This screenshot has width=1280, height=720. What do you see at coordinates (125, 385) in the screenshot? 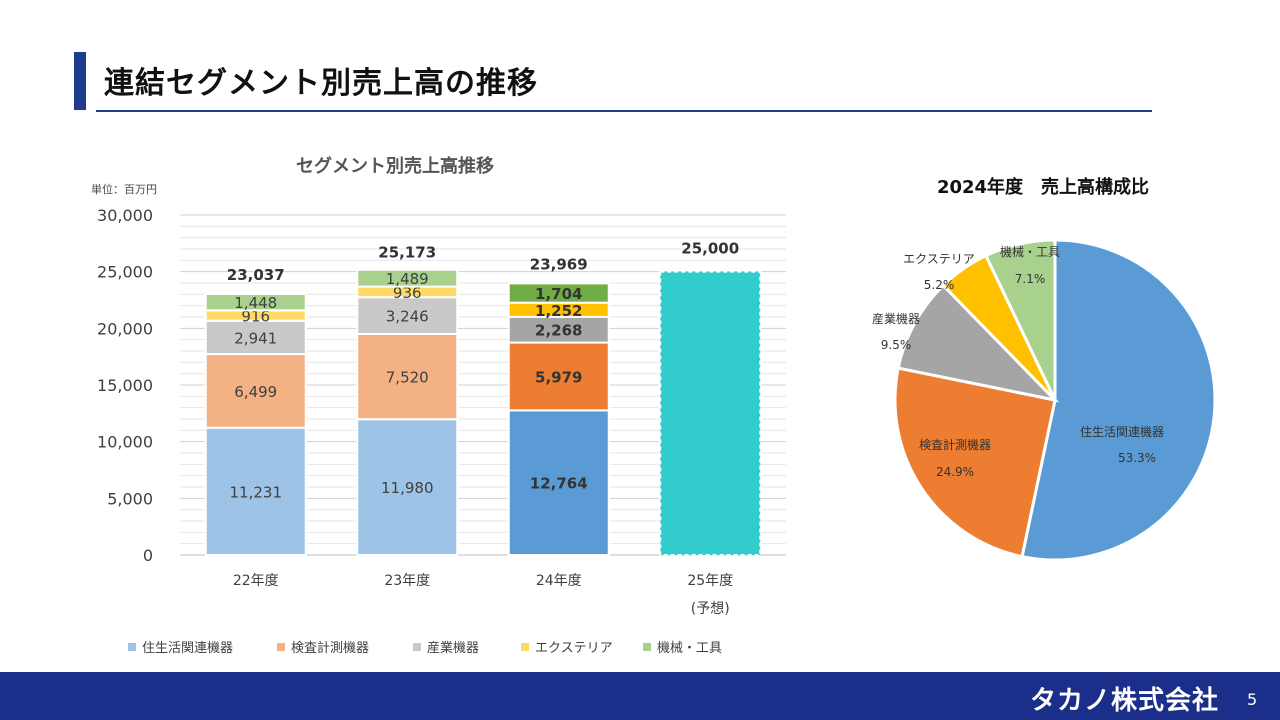
I see `y-tick-label: 15,000` at bounding box center [125, 385].